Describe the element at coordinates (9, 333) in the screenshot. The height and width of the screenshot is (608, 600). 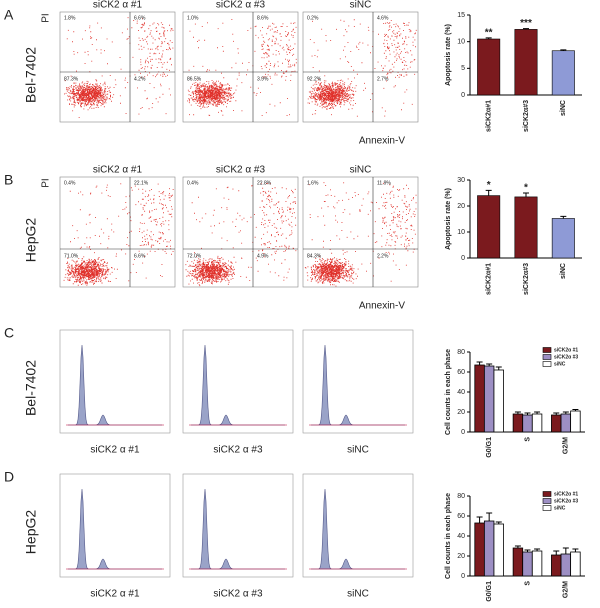
I see `panel-letter: C` at that location.